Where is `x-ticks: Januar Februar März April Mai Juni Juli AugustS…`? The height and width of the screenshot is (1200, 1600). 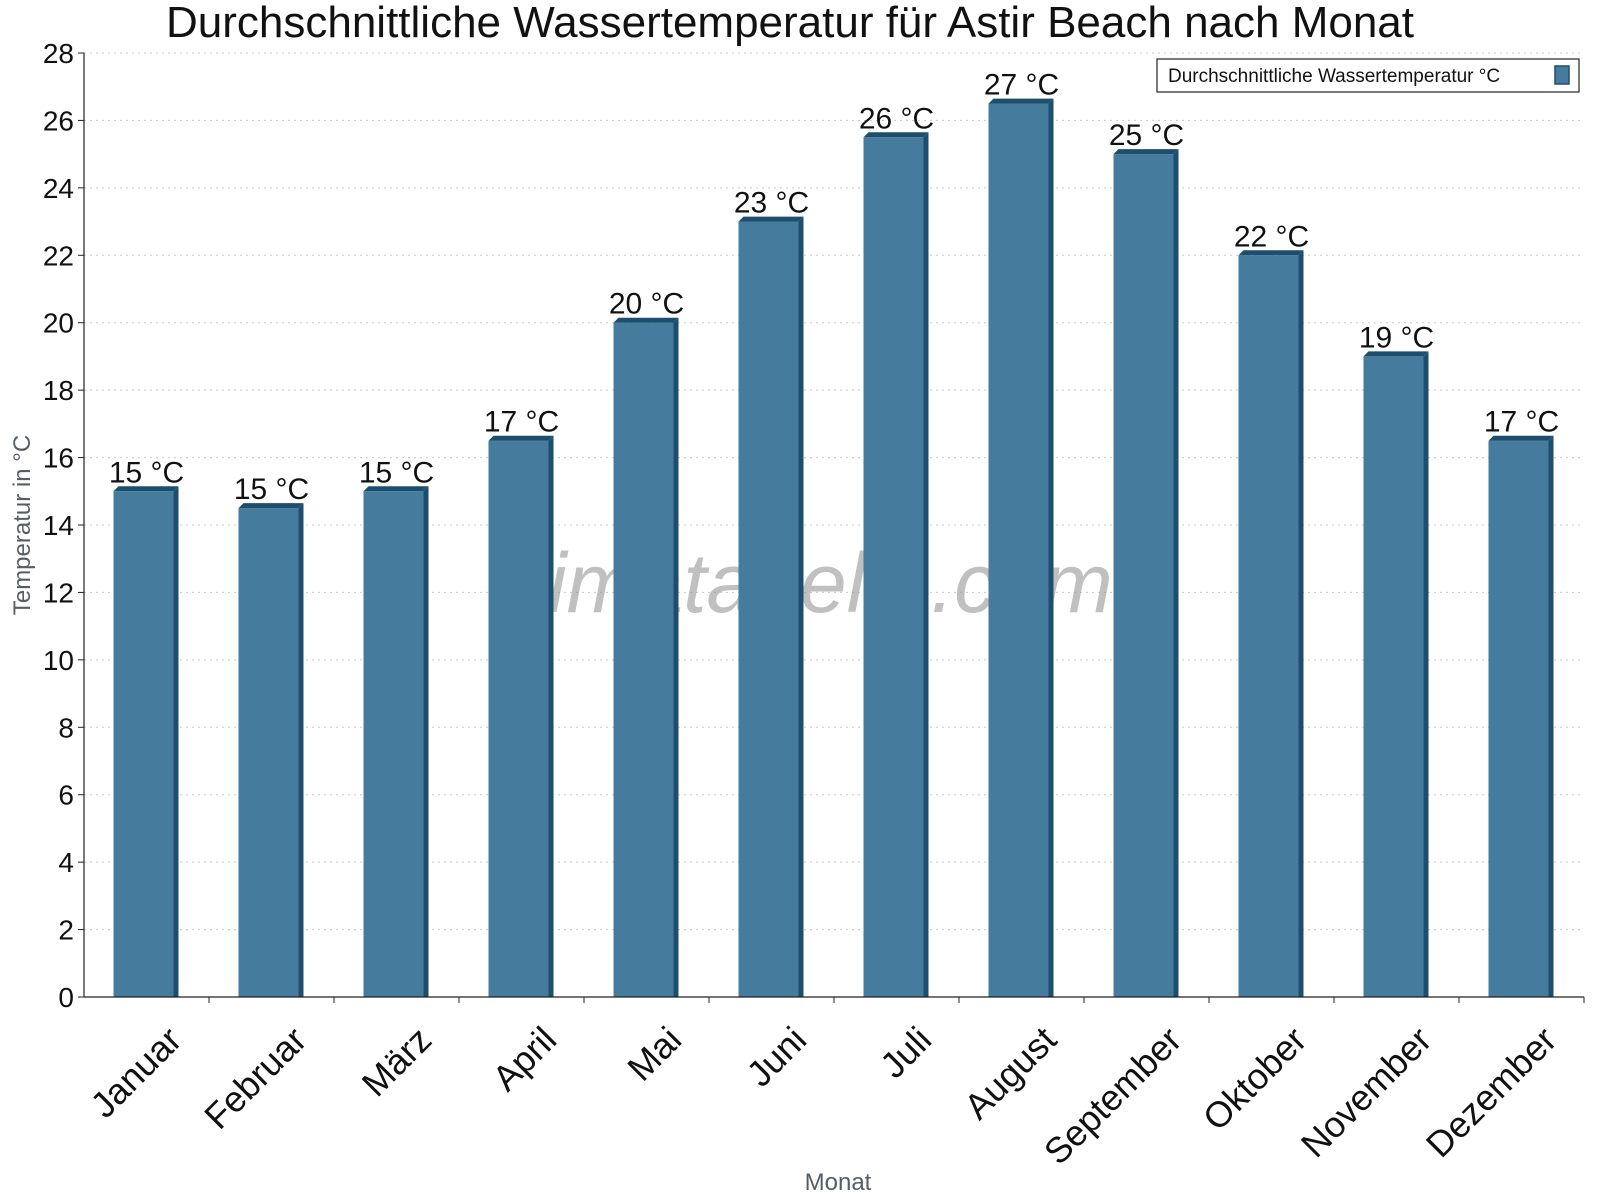
x-ticks: Januar Februar März April Mai Juni Juli AugustS… is located at coordinates (823, 1096).